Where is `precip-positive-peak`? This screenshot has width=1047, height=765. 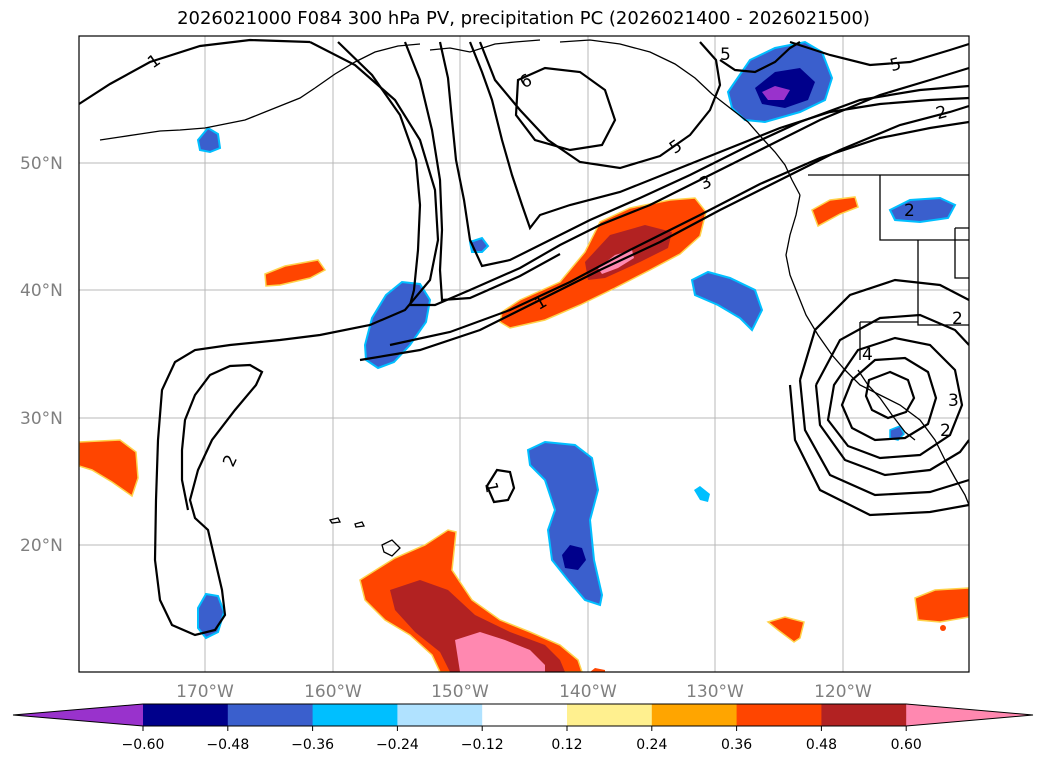
precip-positive-peak is located at coordinates (500, 652).